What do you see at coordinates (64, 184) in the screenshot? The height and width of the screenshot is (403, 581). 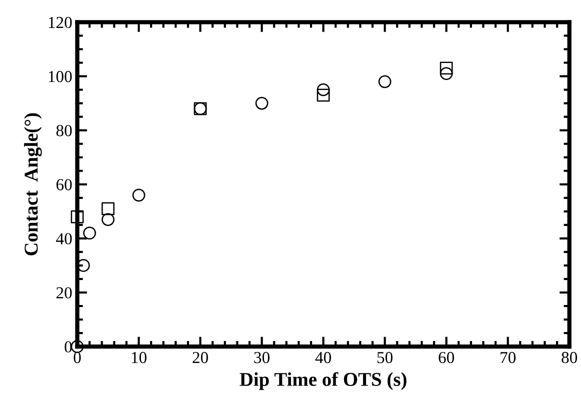 I see `y-tick-label: 60` at bounding box center [64, 184].